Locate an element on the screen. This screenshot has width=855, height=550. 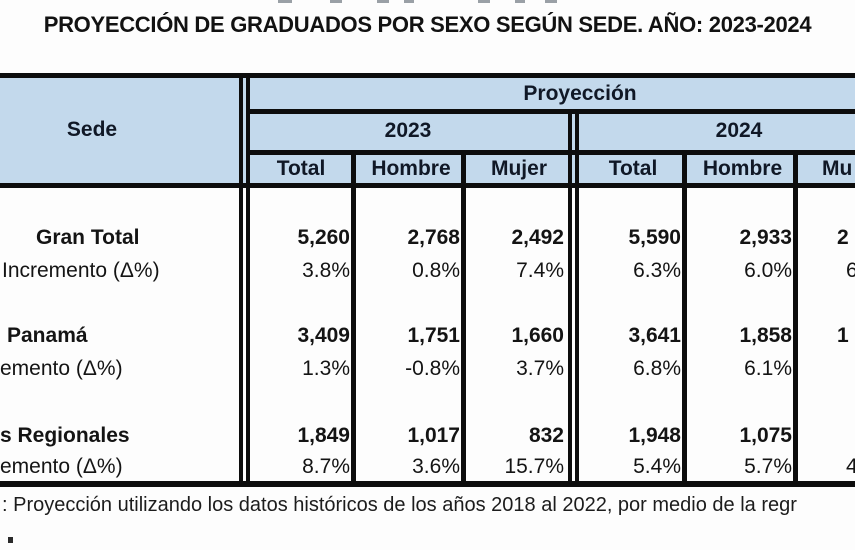
table-border-top is located at coordinates (427, 75).